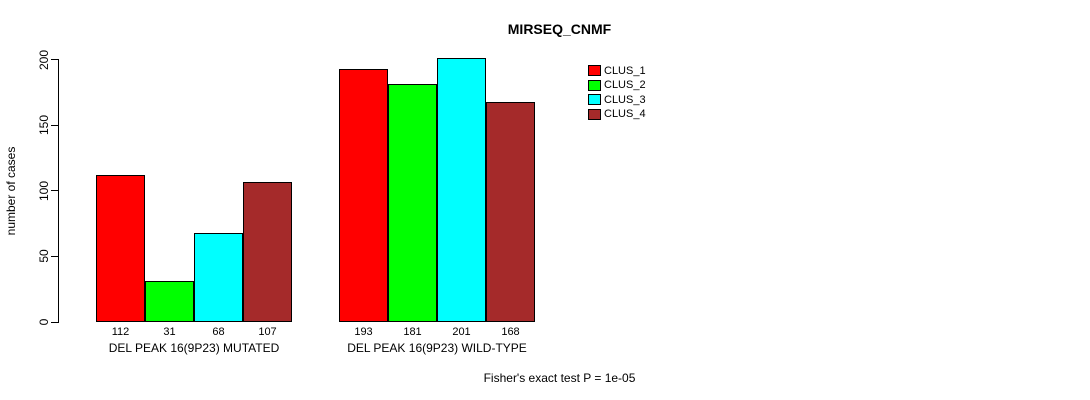  I want to click on y-axis-tick-label: 150, so click(44, 125).